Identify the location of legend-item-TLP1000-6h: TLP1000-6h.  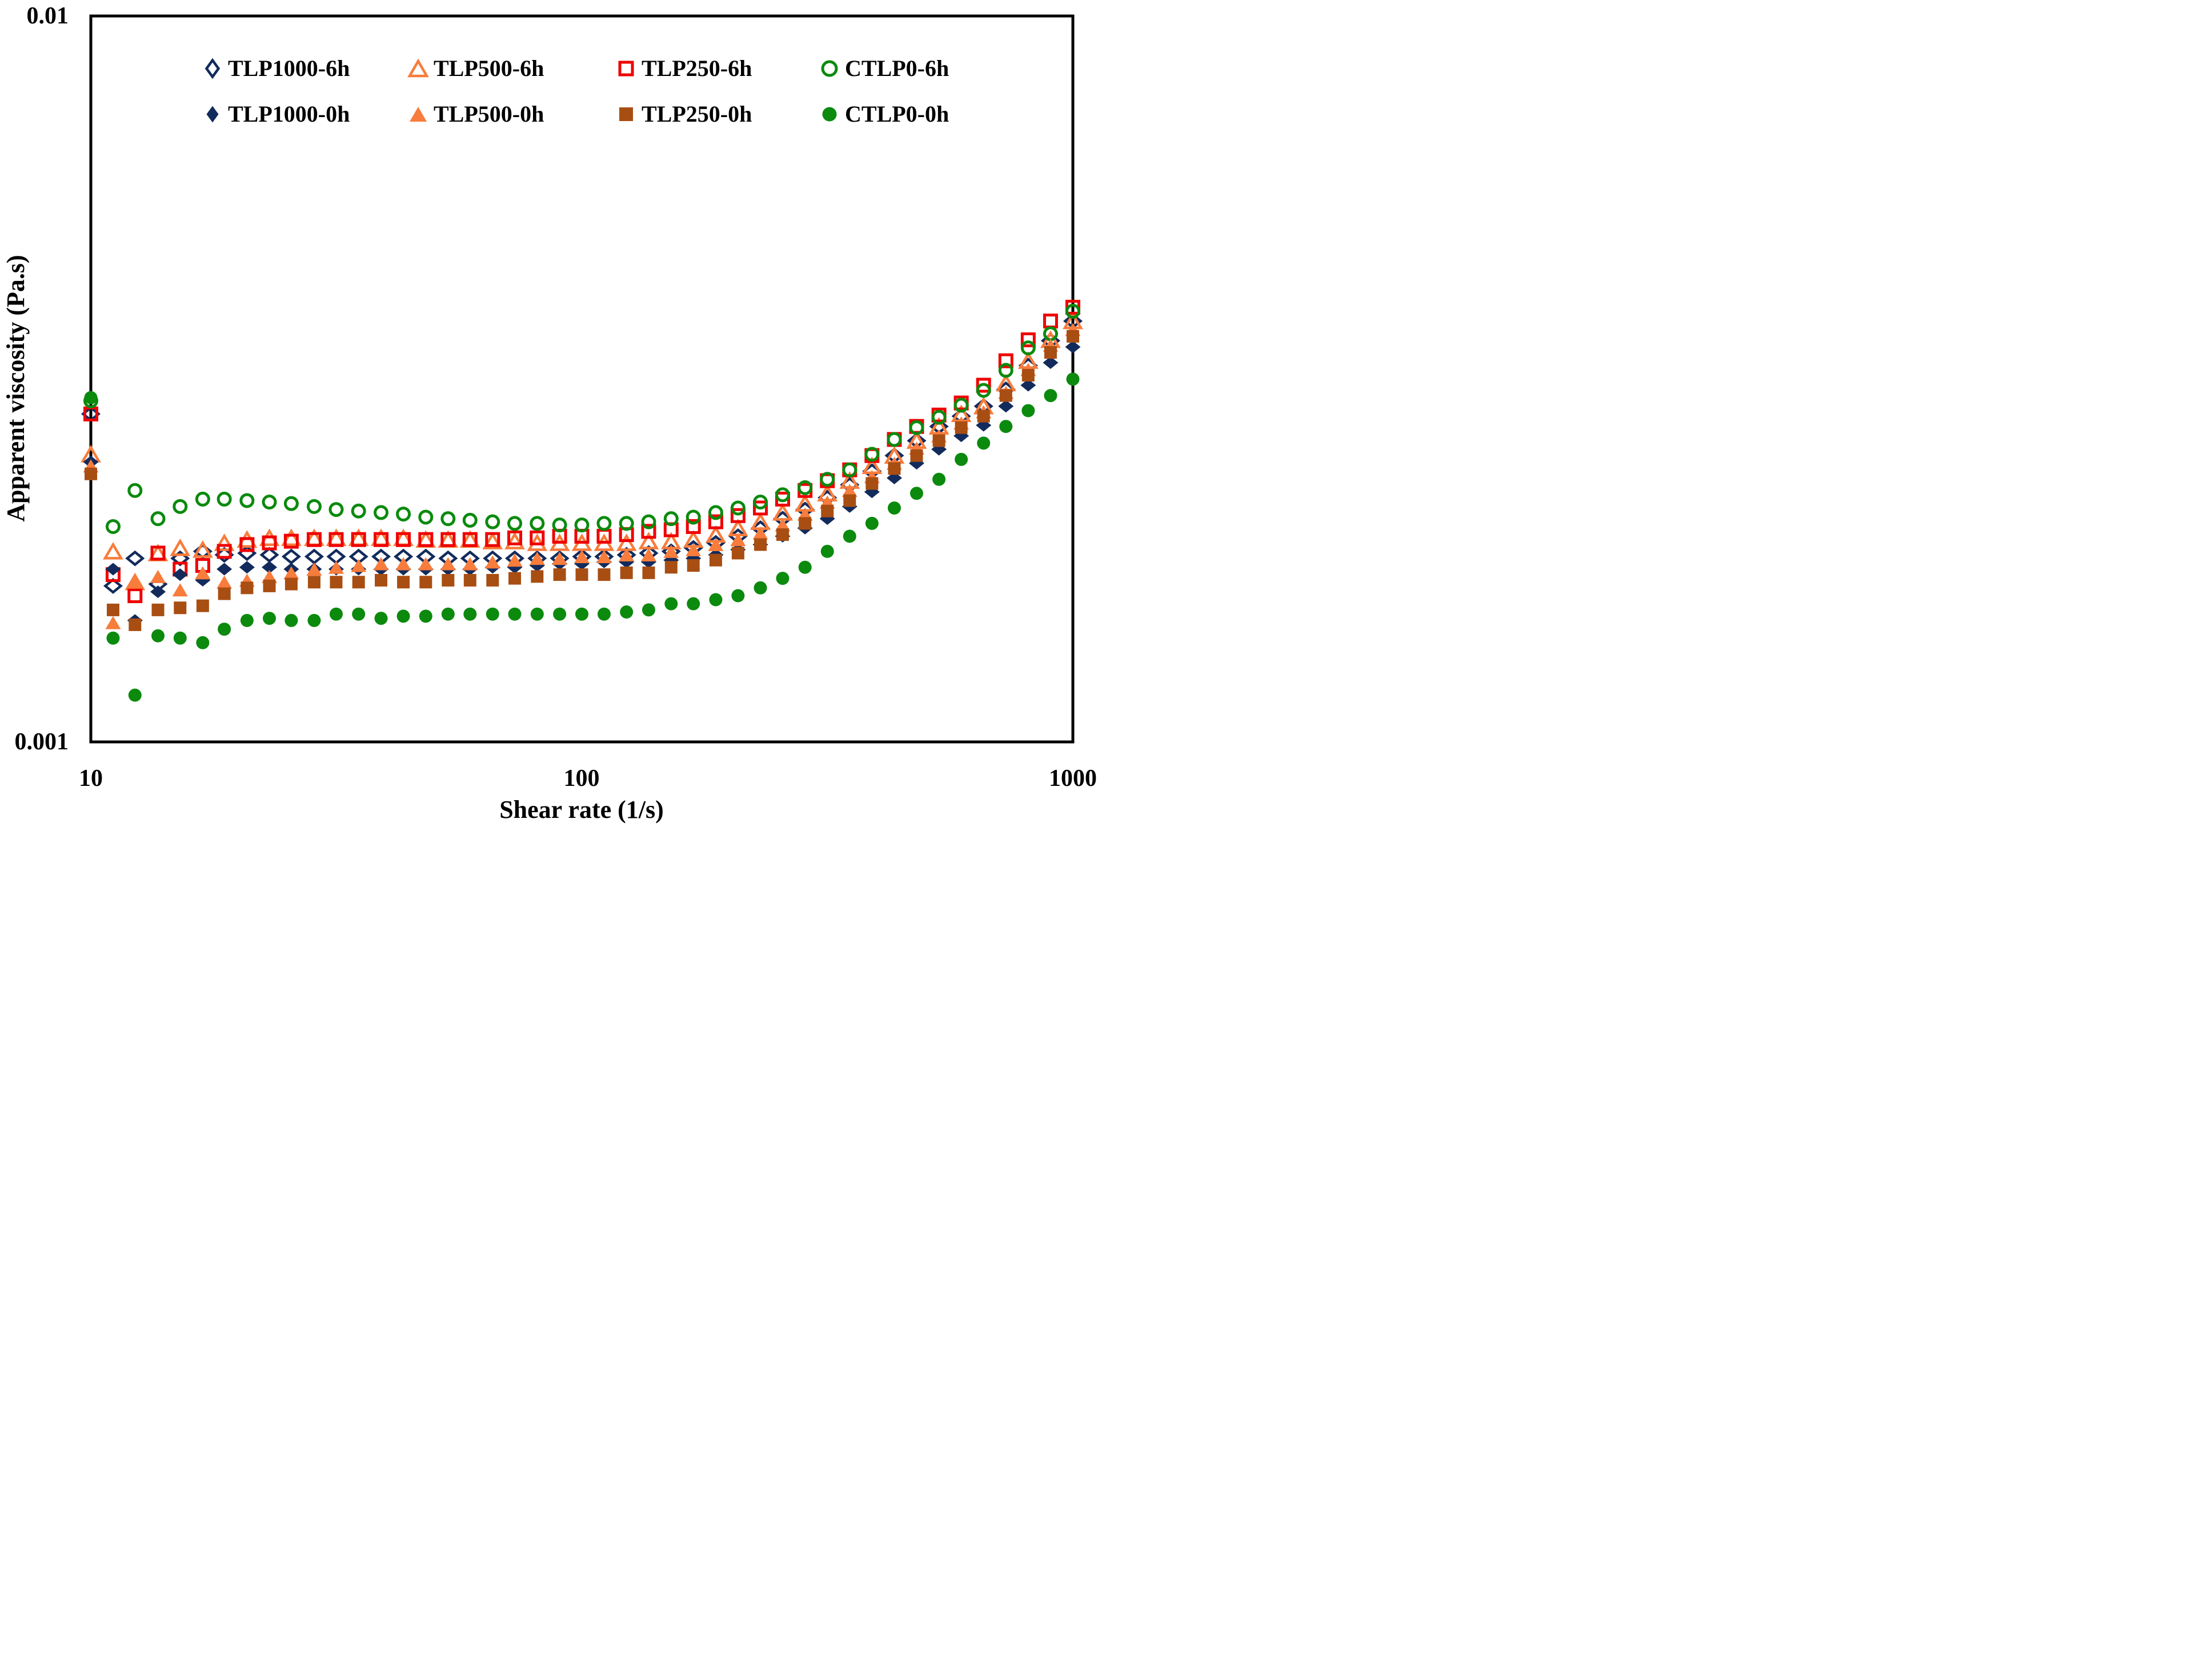
(276, 68).